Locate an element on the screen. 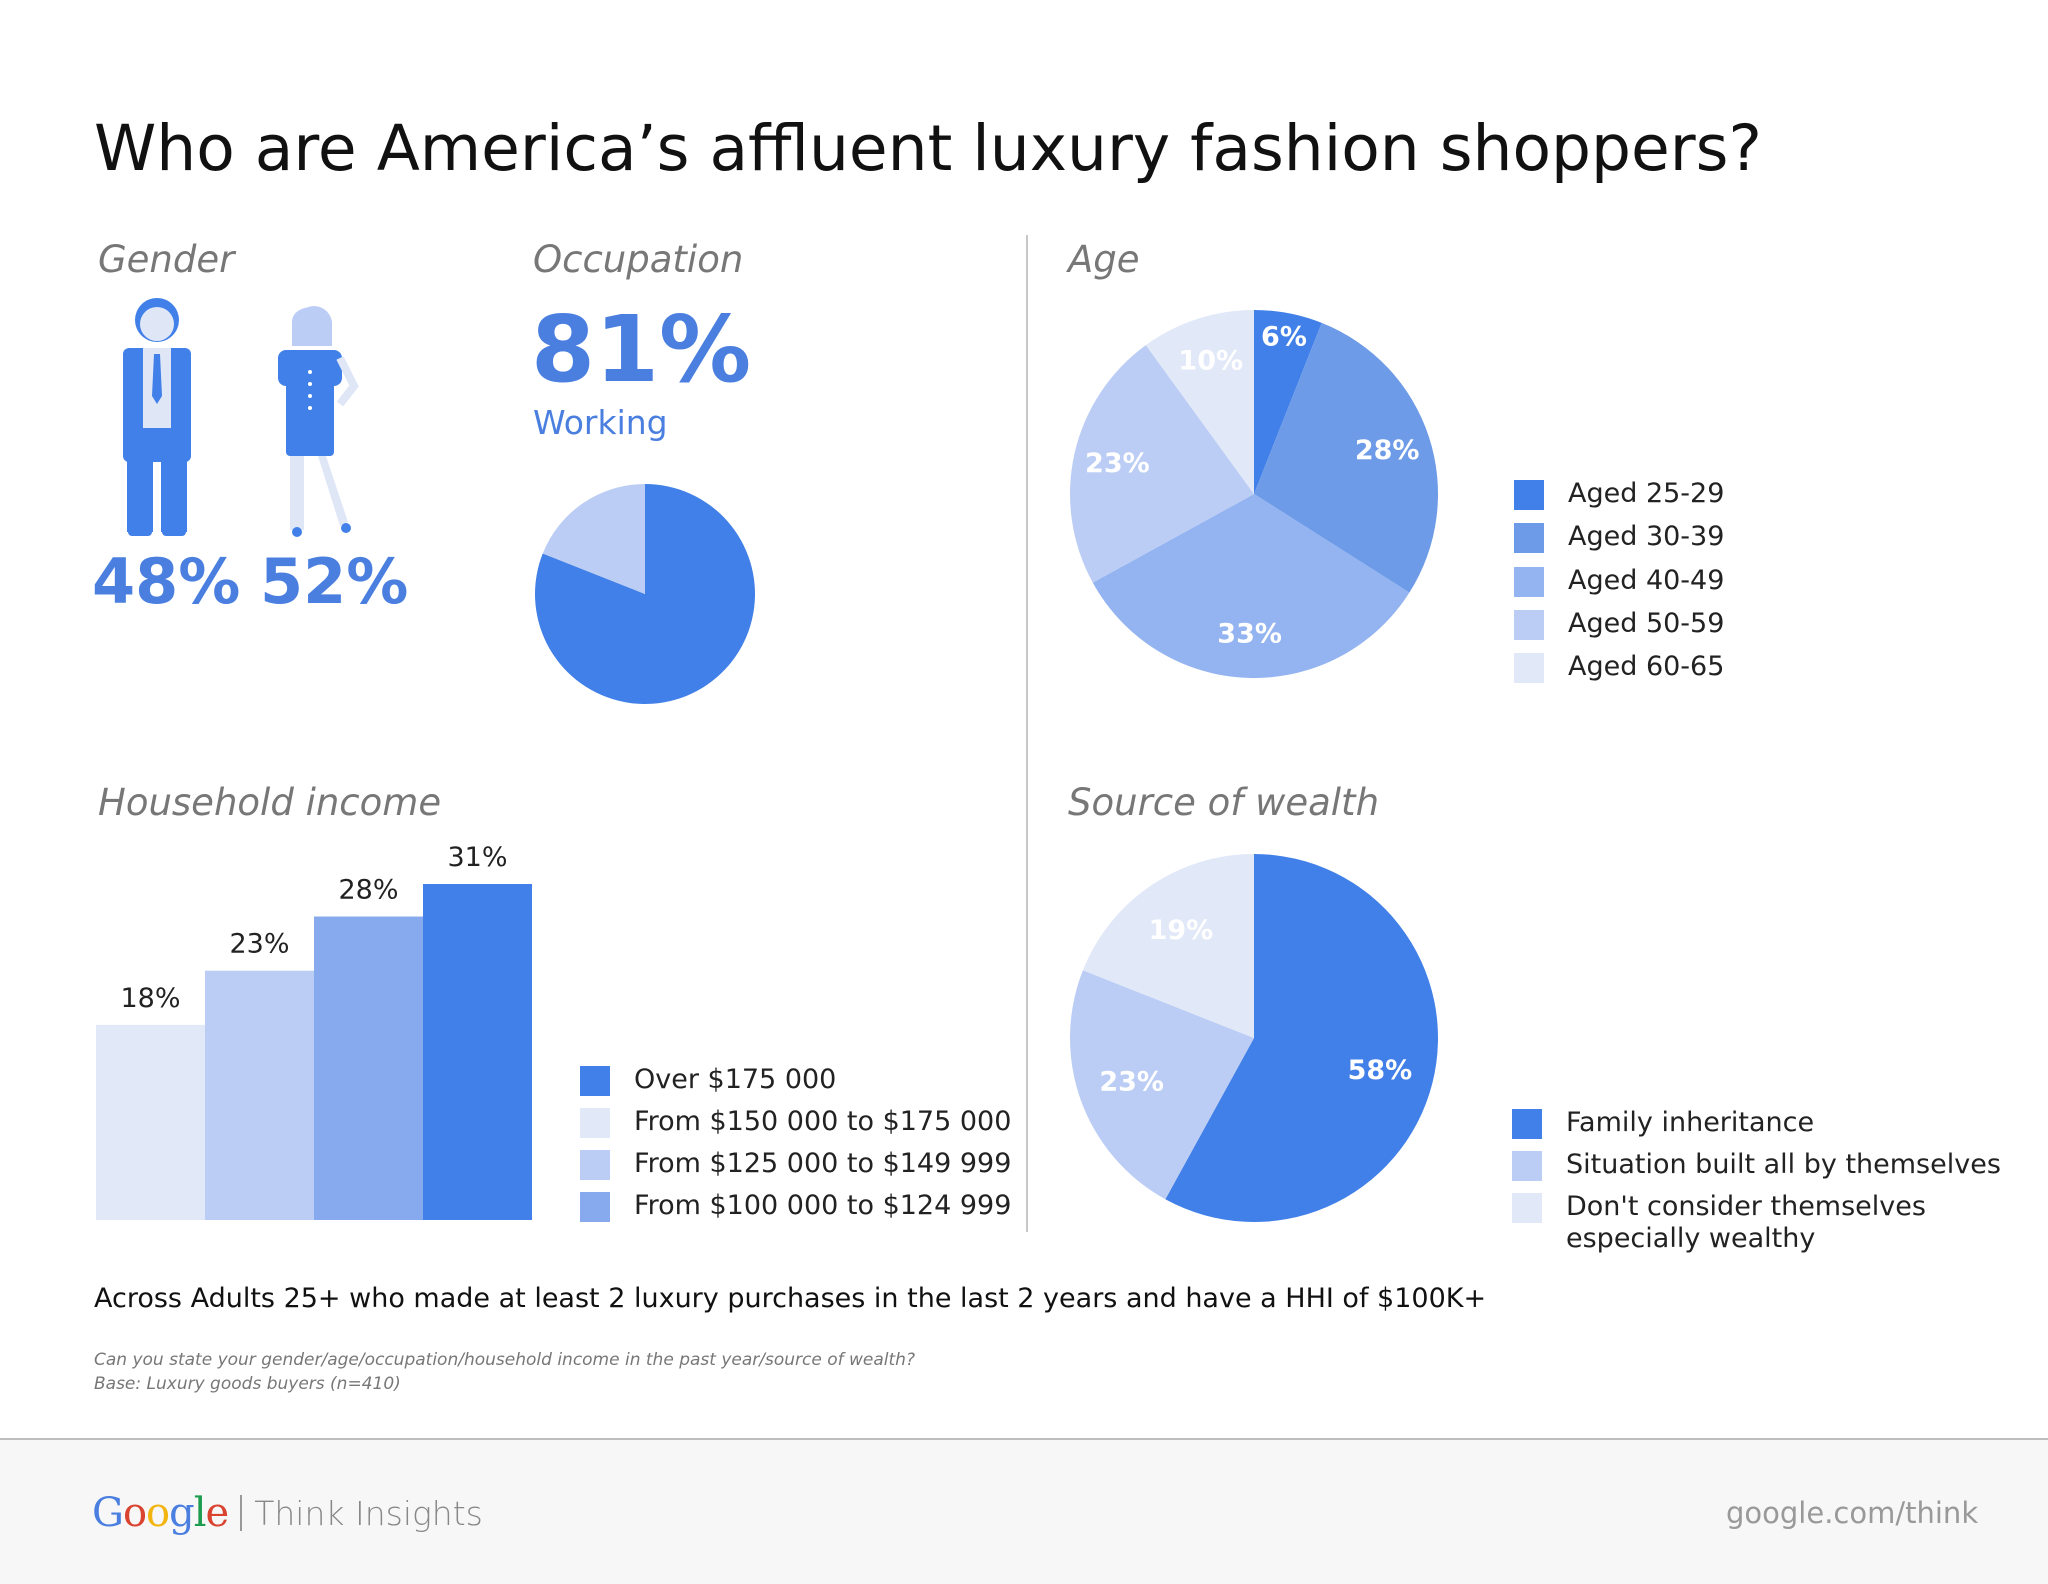  pie-data-label: 19% is located at coordinates (1181, 930).